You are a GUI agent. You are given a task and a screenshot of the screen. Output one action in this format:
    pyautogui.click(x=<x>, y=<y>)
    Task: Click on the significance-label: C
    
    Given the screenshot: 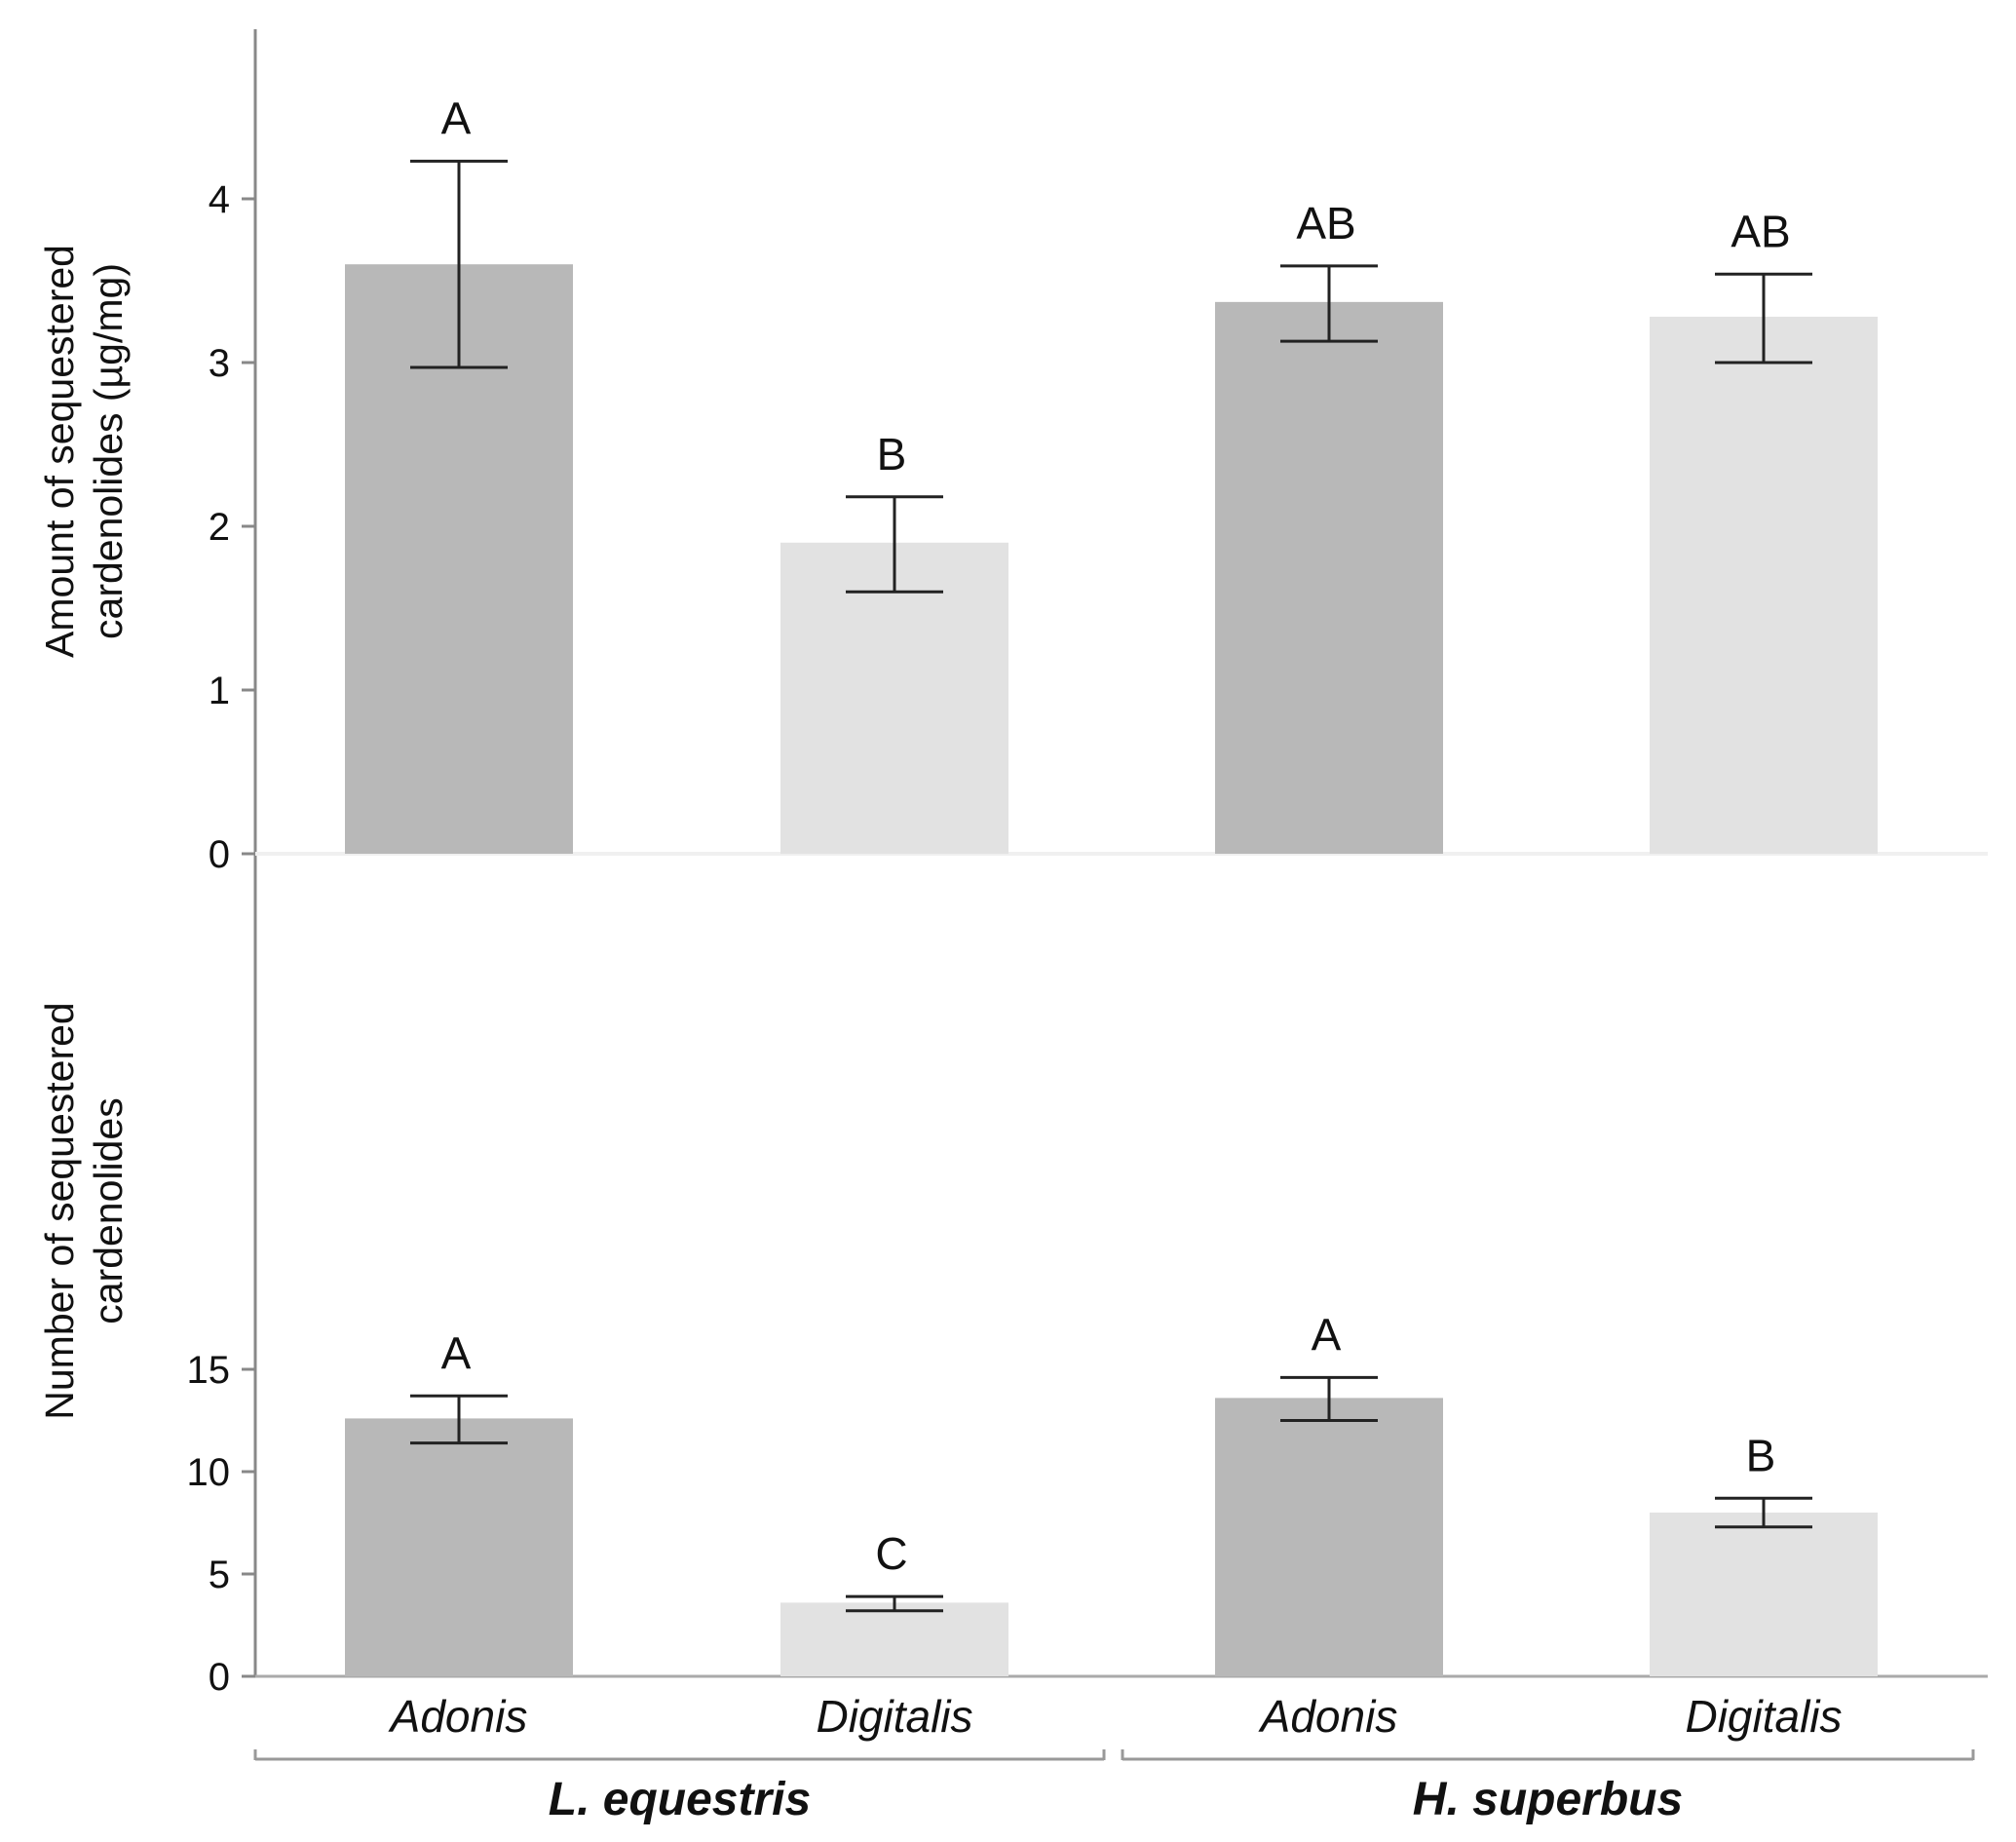 What is the action you would take?
    pyautogui.click(x=891, y=1553)
    